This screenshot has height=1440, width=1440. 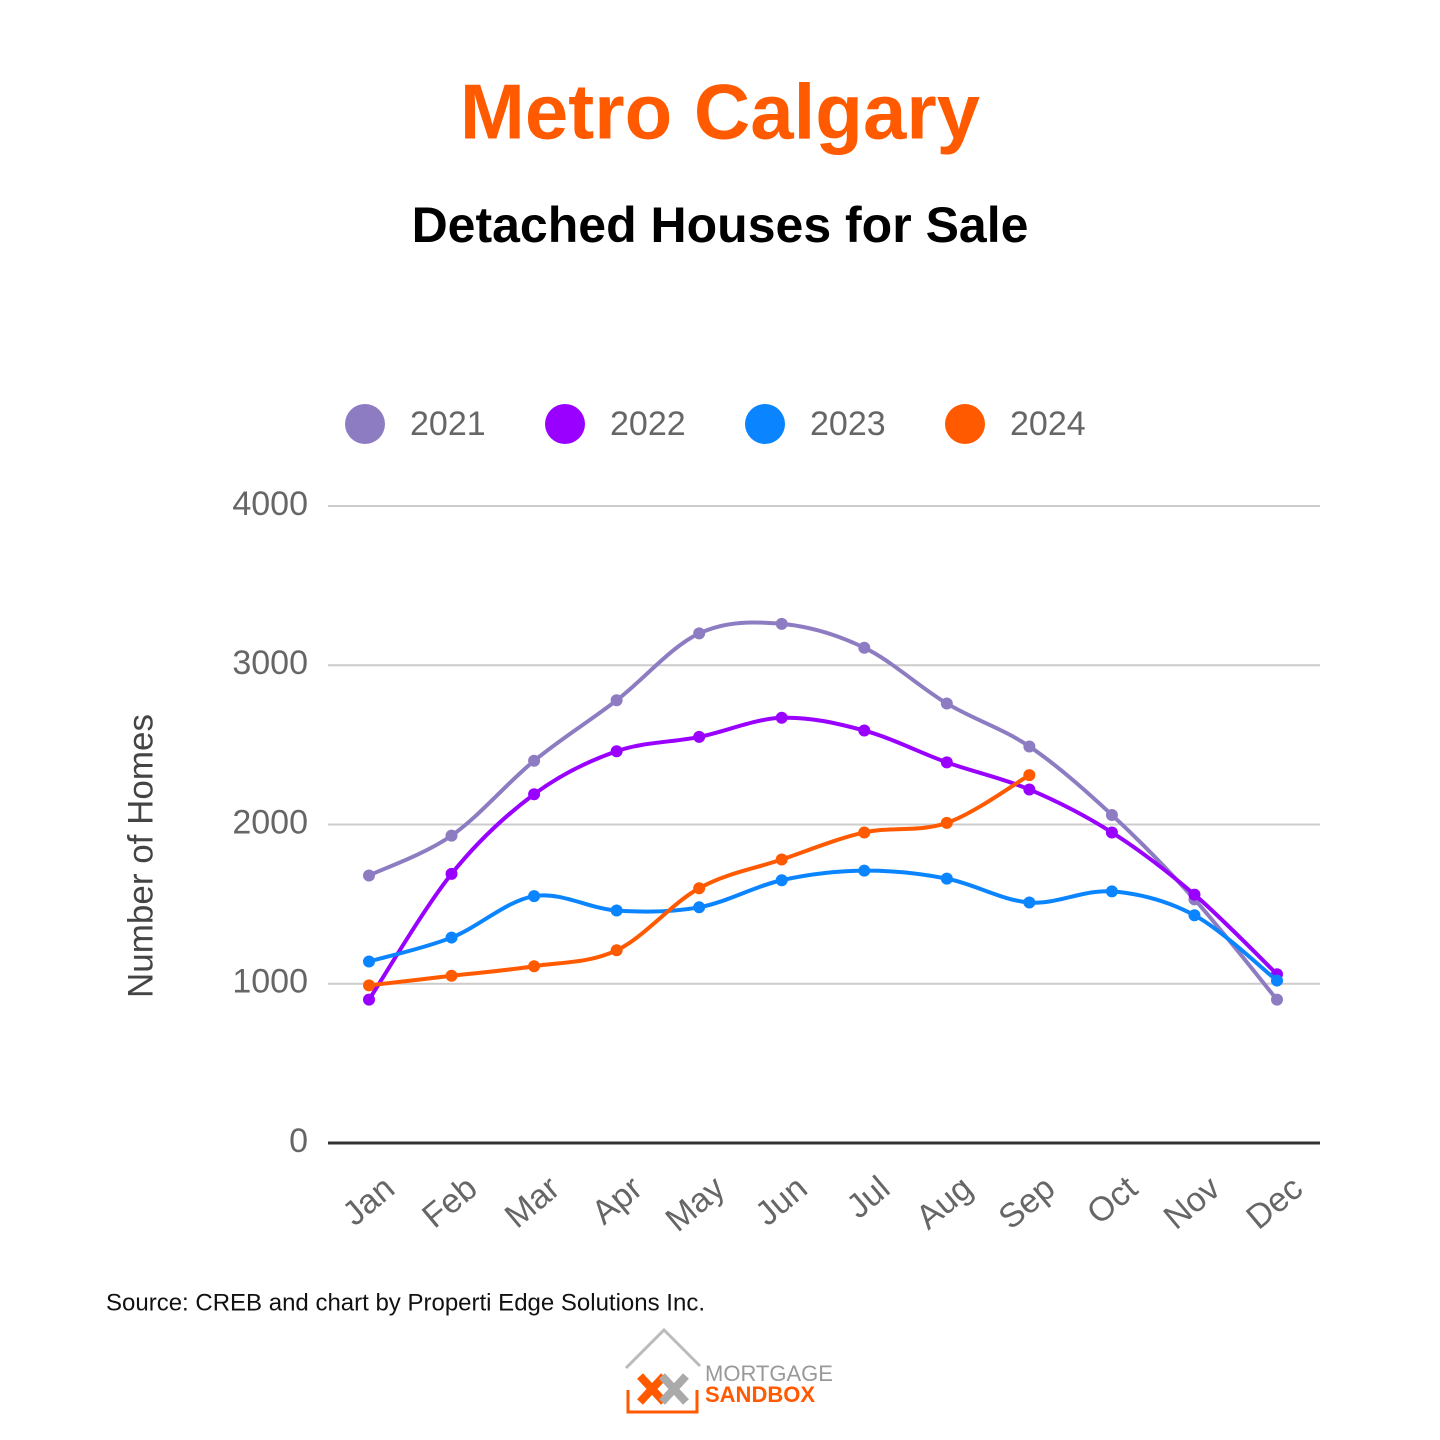 What do you see at coordinates (674, 1389) in the screenshot?
I see `logo-x2` at bounding box center [674, 1389].